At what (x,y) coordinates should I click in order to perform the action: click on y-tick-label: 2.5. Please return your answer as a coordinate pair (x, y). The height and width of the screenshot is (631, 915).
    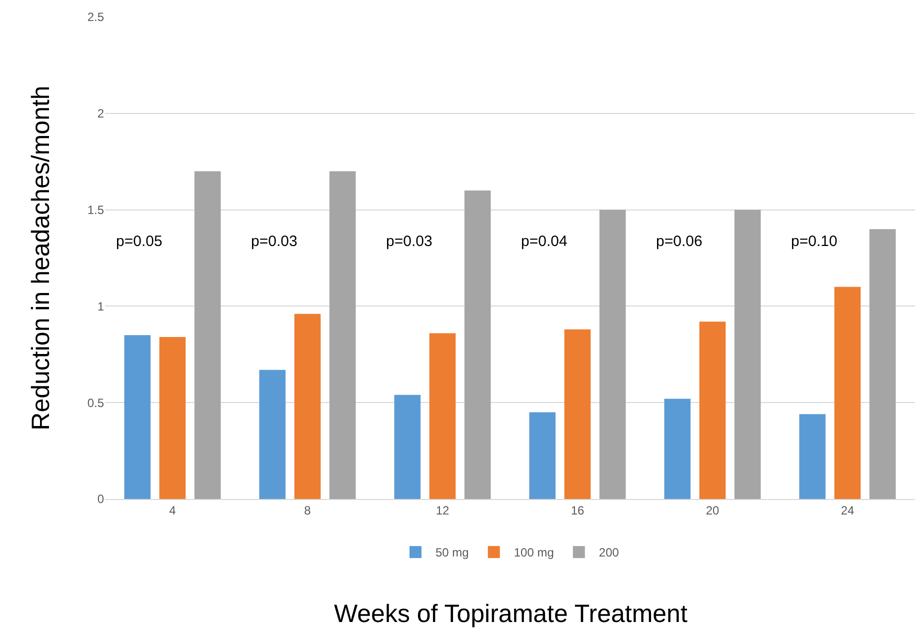
    Looking at the image, I should click on (95, 17).